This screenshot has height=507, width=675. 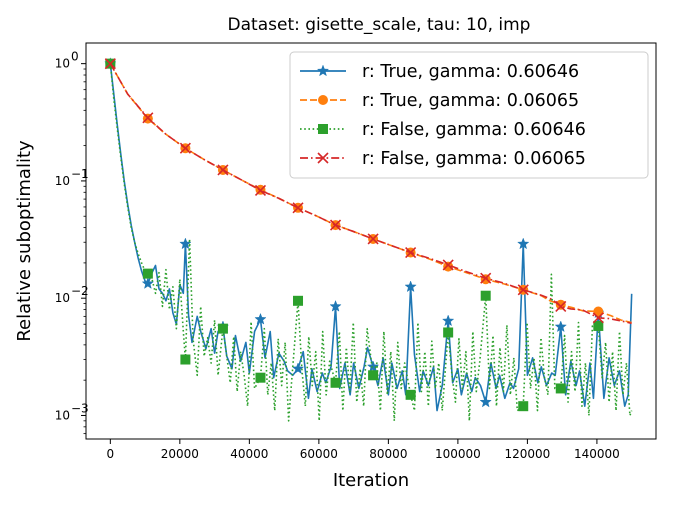 What do you see at coordinates (80, 408) in the screenshot?
I see `y-tick-exponent: −3` at bounding box center [80, 408].